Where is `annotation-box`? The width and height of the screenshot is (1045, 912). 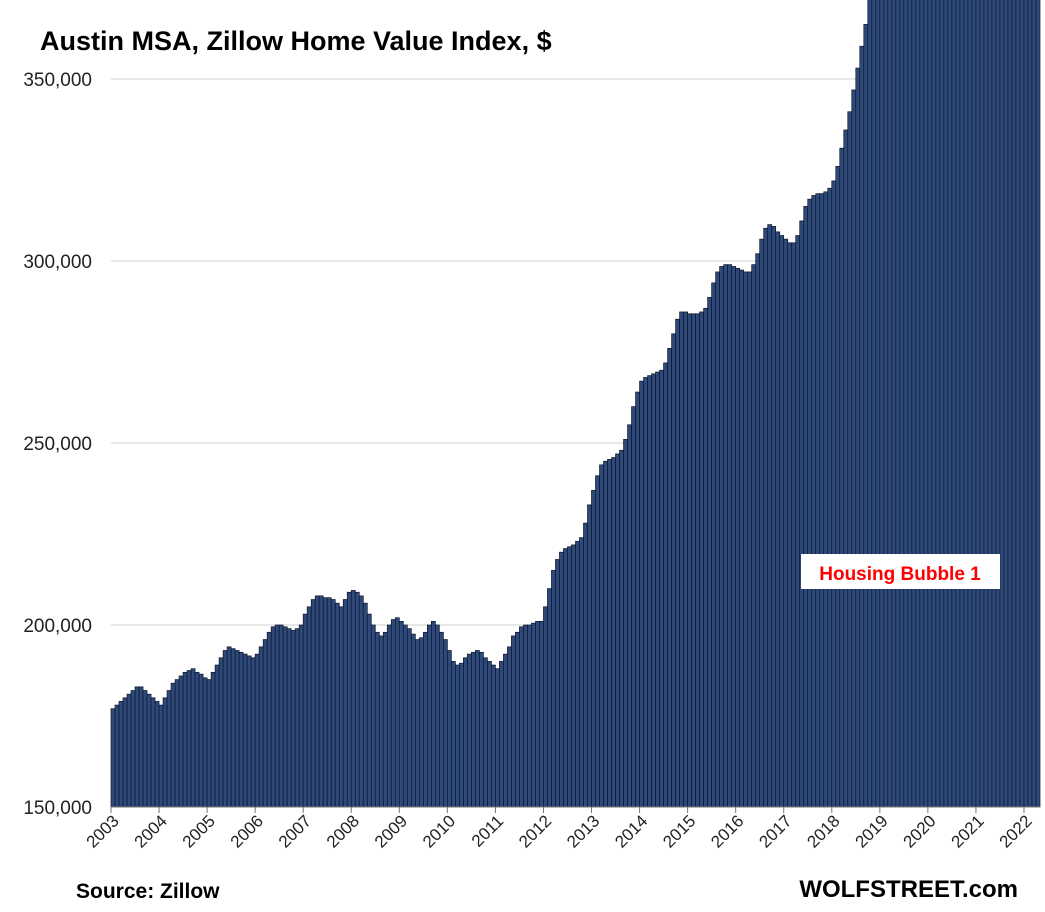
annotation-box is located at coordinates (900, 571).